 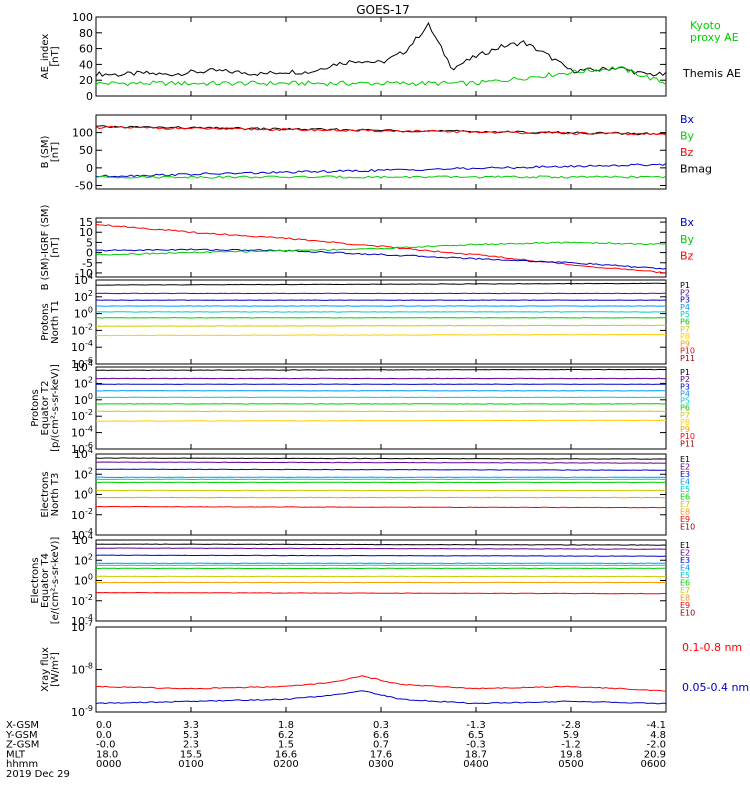 What do you see at coordinates (476, 725) in the screenshot?
I see `x-row-value: -1.3` at bounding box center [476, 725].